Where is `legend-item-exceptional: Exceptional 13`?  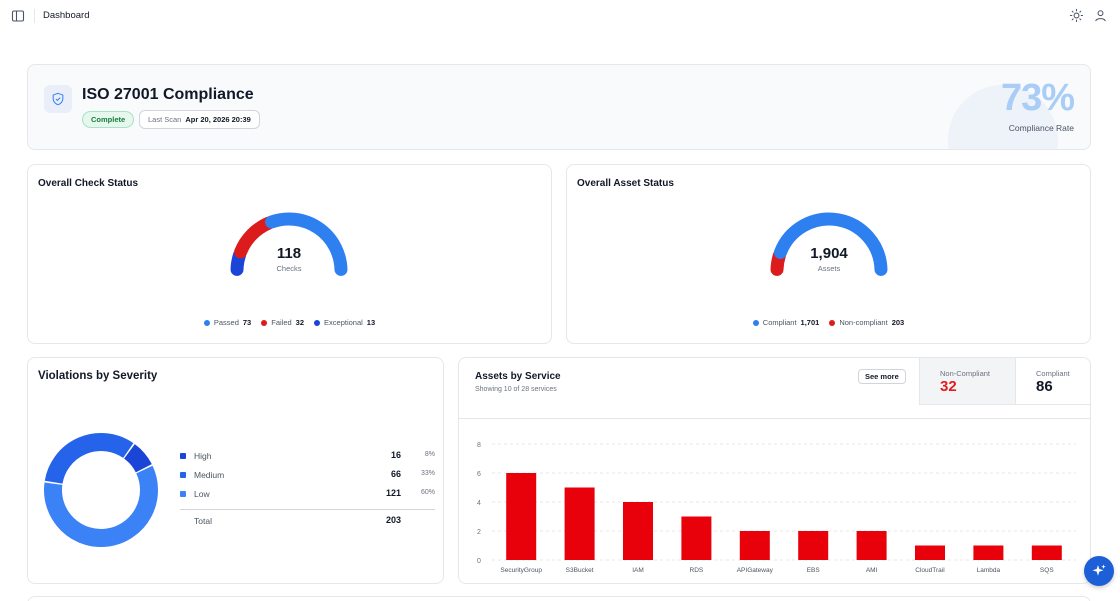
legend-item-exceptional: Exceptional 13 is located at coordinates (344, 322).